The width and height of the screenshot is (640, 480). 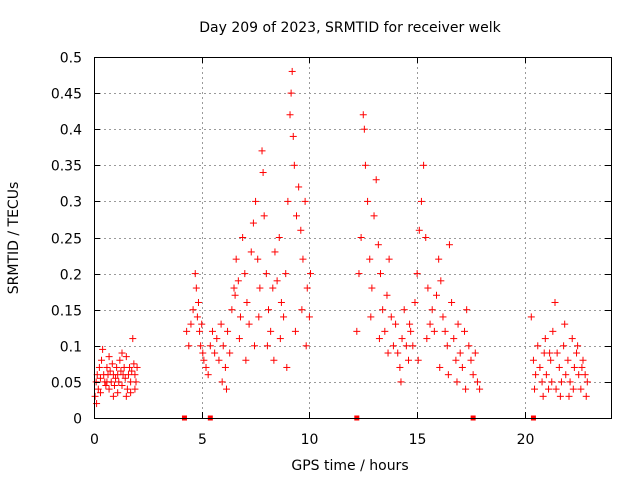 I want to click on x-tick-label: 10, so click(x=310, y=440).